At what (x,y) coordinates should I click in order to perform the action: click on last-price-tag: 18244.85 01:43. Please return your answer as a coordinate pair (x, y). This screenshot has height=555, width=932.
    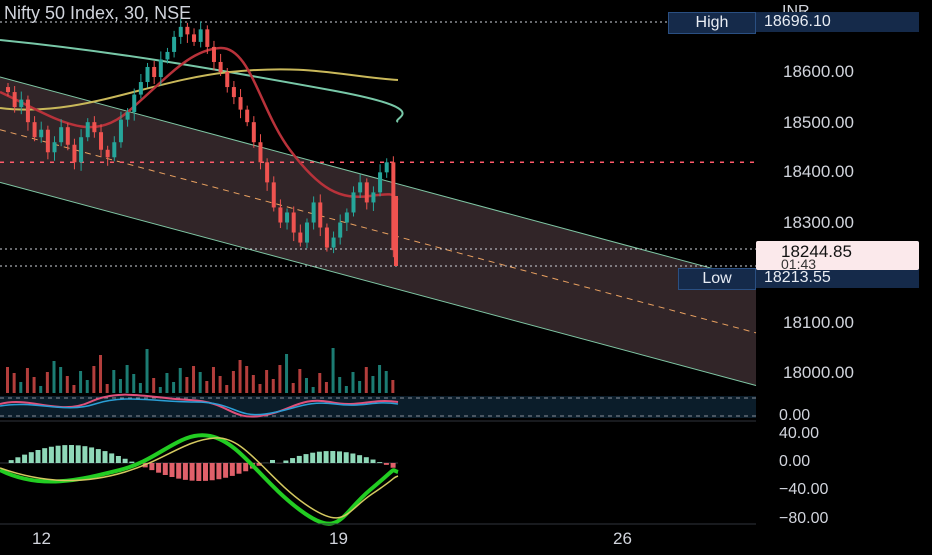
    Looking at the image, I should click on (837, 255).